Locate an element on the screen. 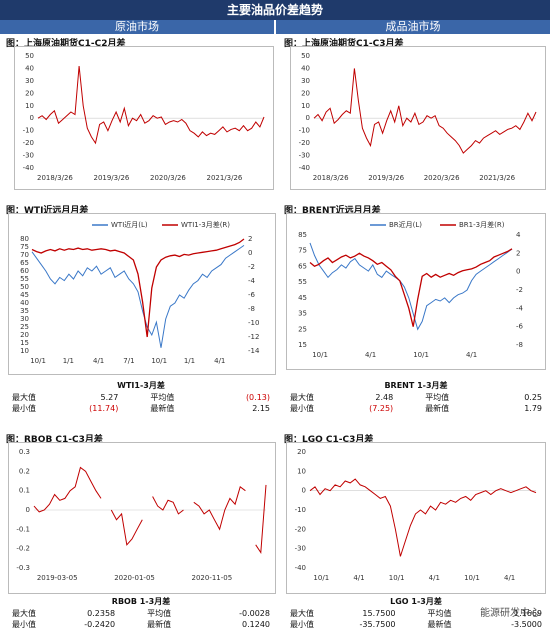 This screenshot has width=550, height=631. y-tick-label-left: 60 is located at coordinates (24, 271).